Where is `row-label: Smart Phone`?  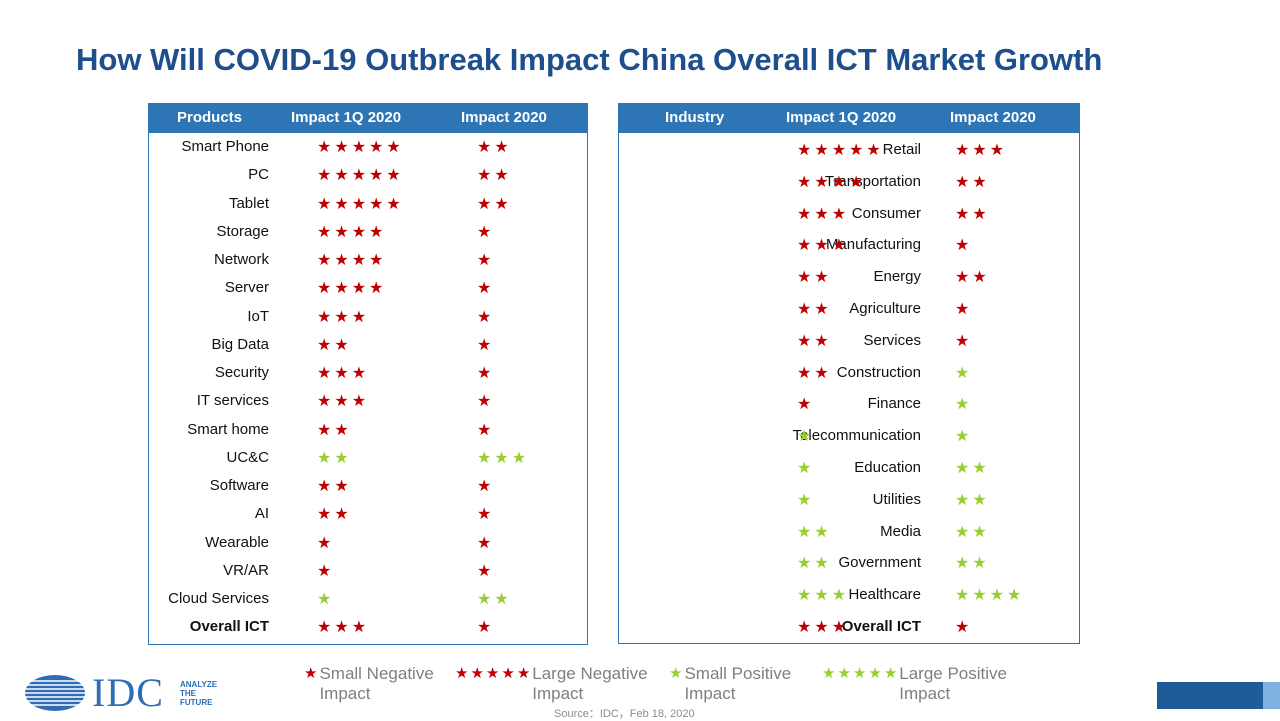
row-label: Smart Phone is located at coordinates (225, 146).